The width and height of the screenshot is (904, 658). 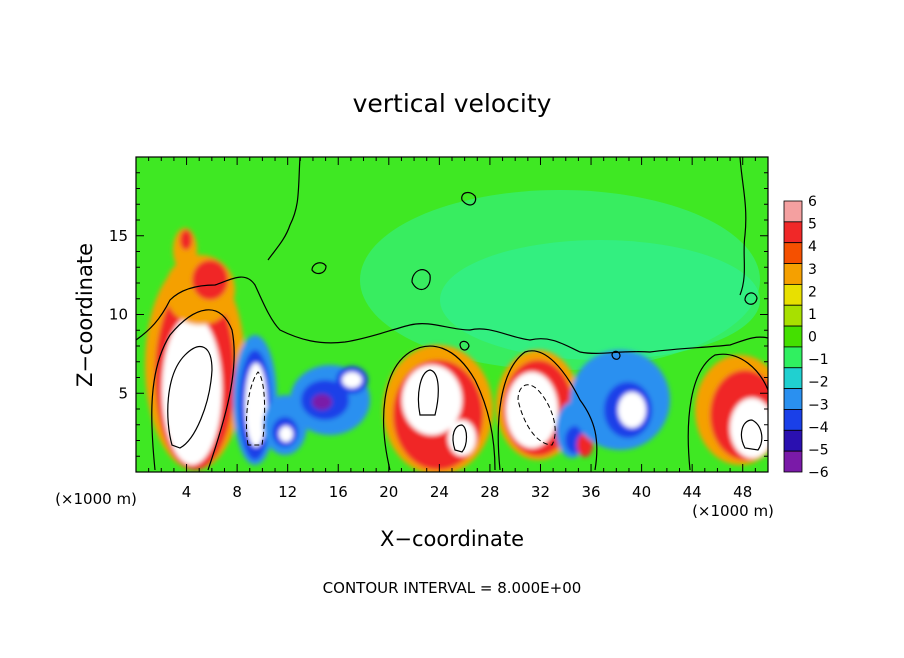 I want to click on top-right-contour, so click(x=743, y=226).